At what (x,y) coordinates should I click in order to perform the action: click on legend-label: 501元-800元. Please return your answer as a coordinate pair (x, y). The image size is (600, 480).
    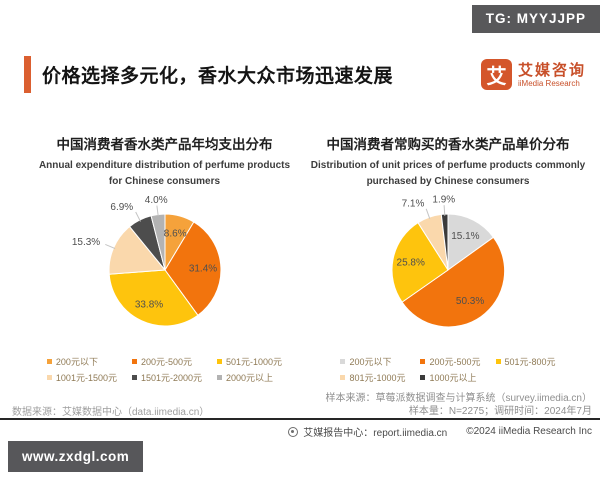
    Looking at the image, I should click on (530, 362).